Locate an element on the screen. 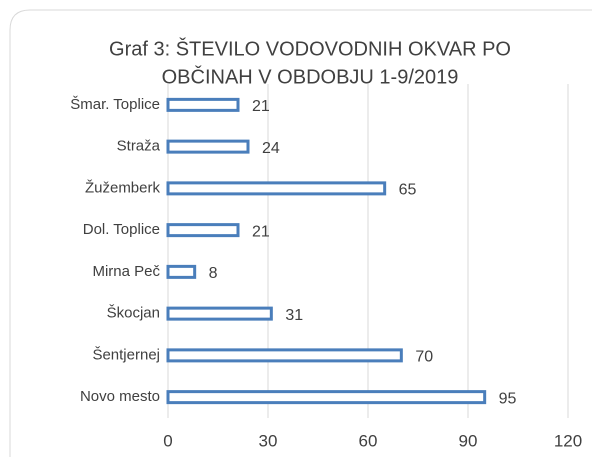 The image size is (592, 457). x-tick-label: 60 is located at coordinates (368, 440).